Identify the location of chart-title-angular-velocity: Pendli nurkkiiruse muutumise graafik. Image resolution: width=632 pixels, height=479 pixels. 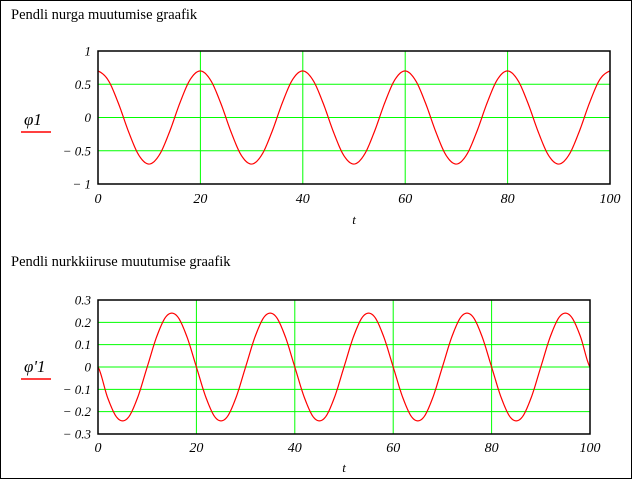
(121, 262).